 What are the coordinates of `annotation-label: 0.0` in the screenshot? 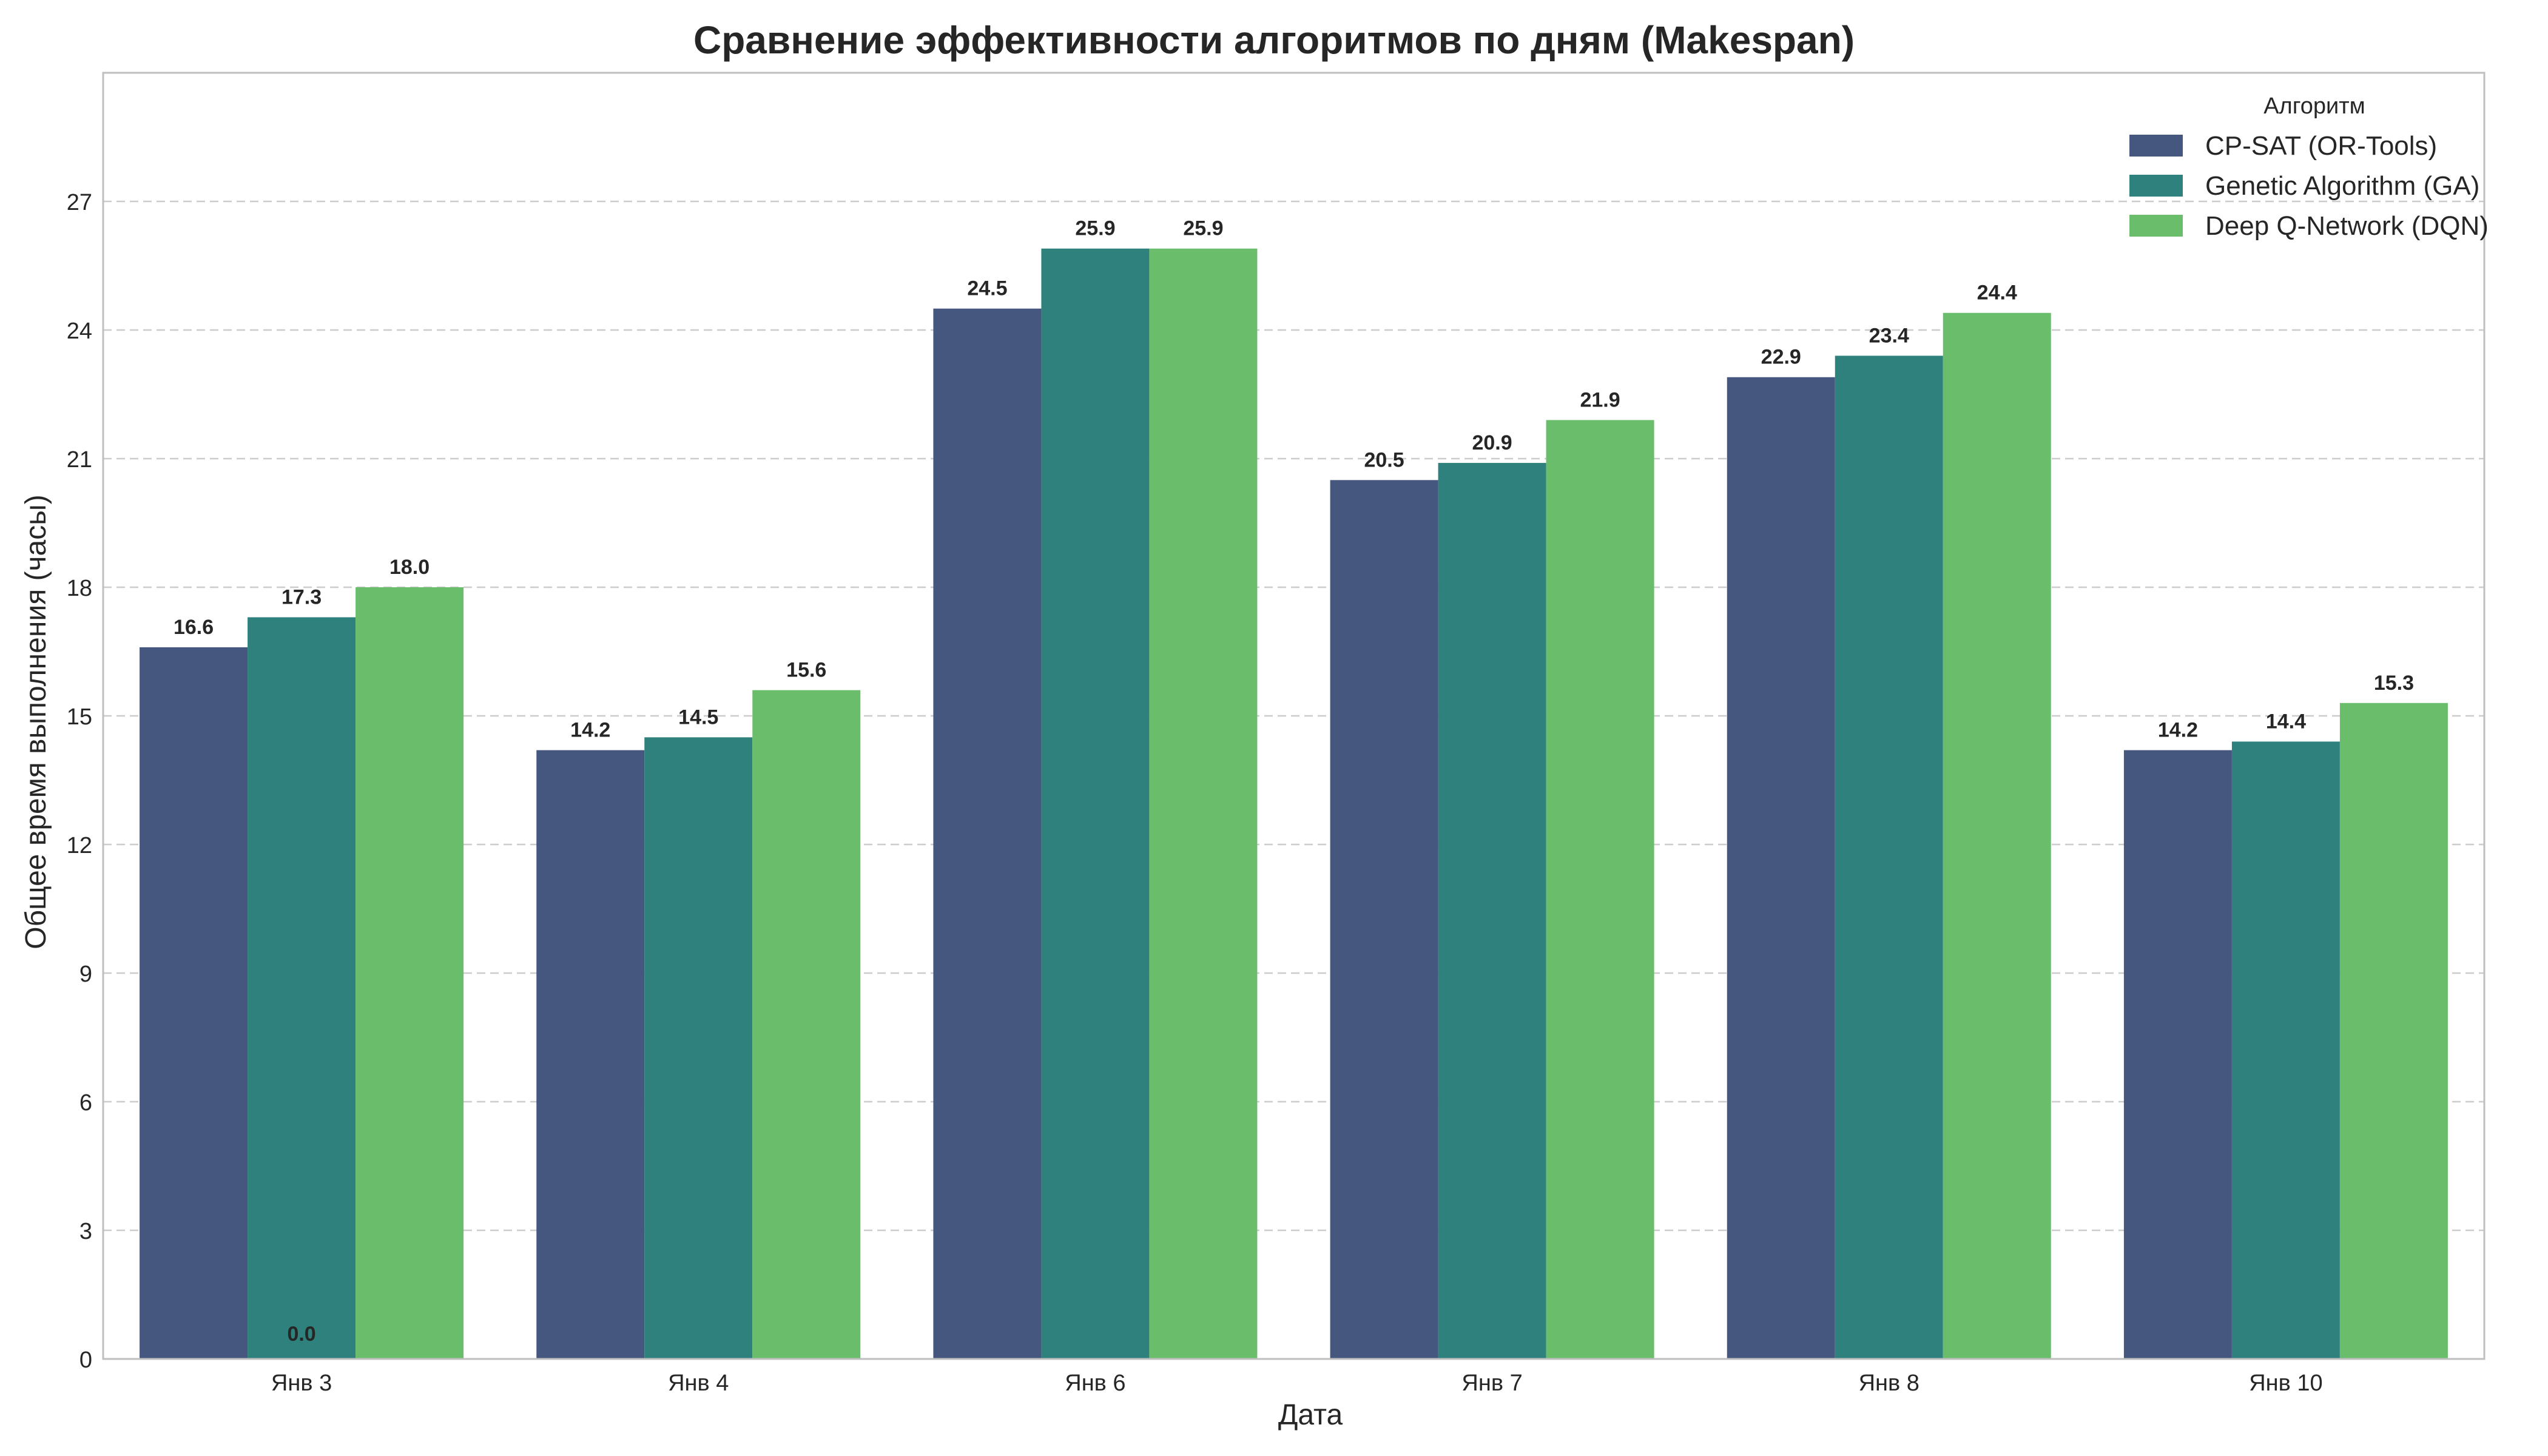 It's located at (301, 1334).